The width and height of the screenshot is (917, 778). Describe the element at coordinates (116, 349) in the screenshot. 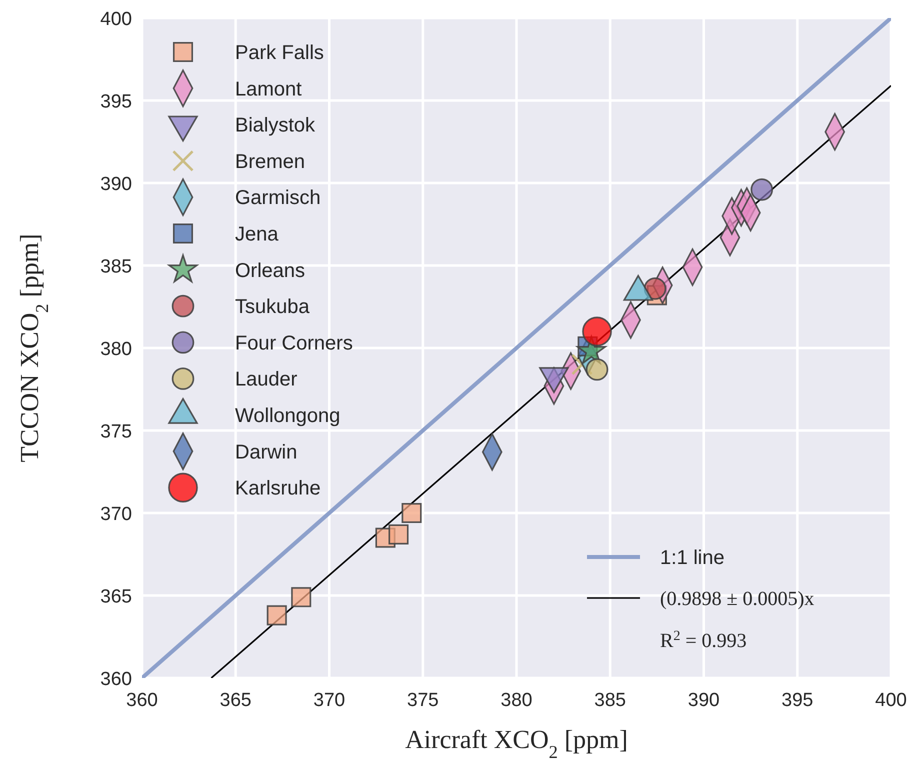

I see `y-tick-label: 380` at that location.